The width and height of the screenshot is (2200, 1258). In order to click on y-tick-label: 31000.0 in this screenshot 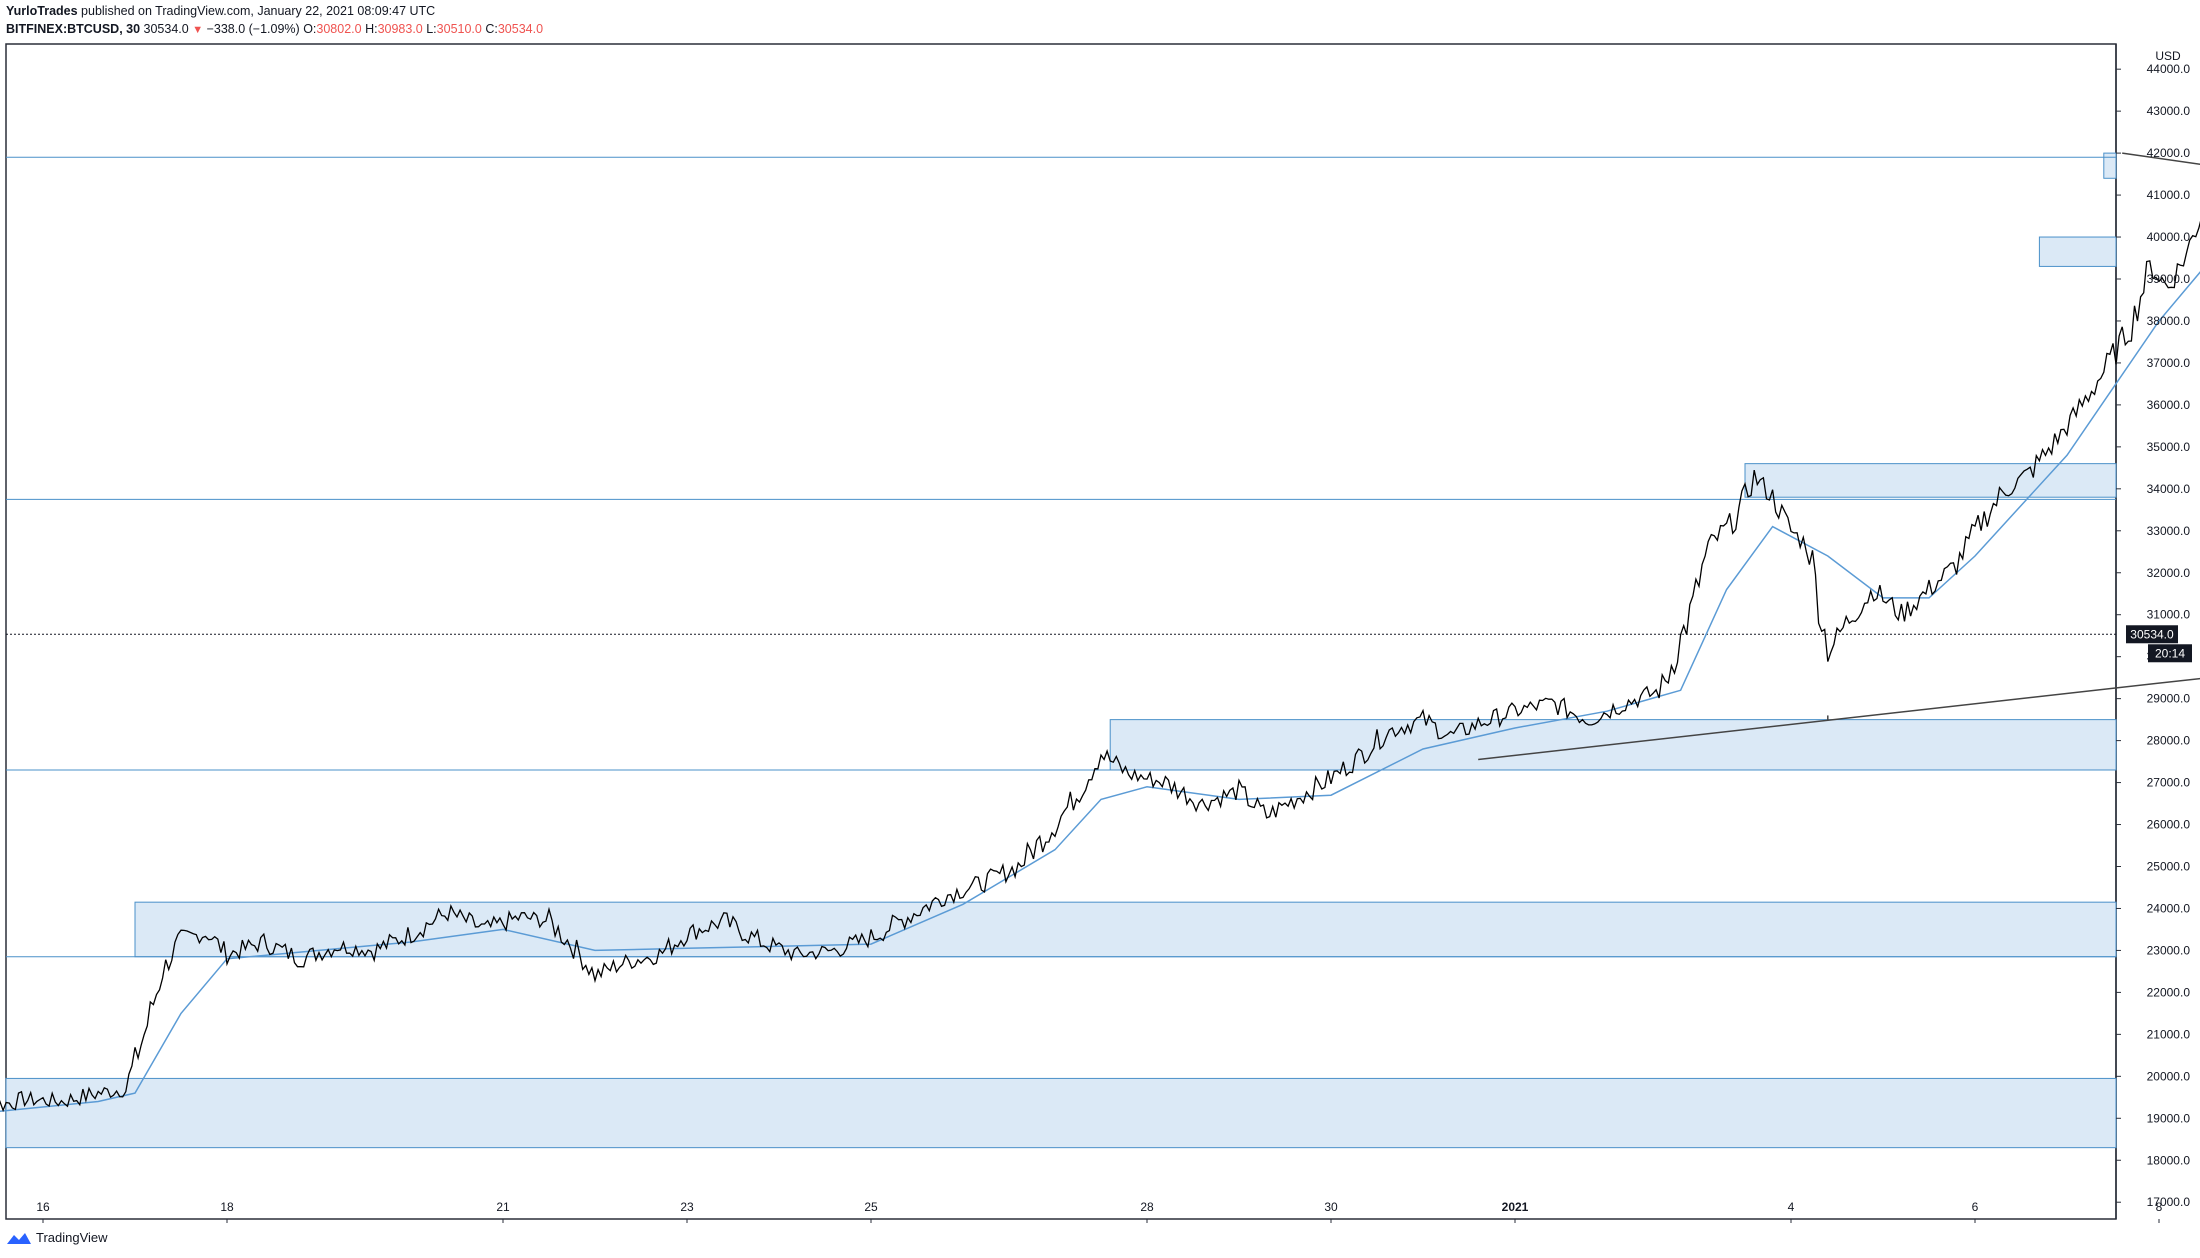, I will do `click(2169, 615)`.